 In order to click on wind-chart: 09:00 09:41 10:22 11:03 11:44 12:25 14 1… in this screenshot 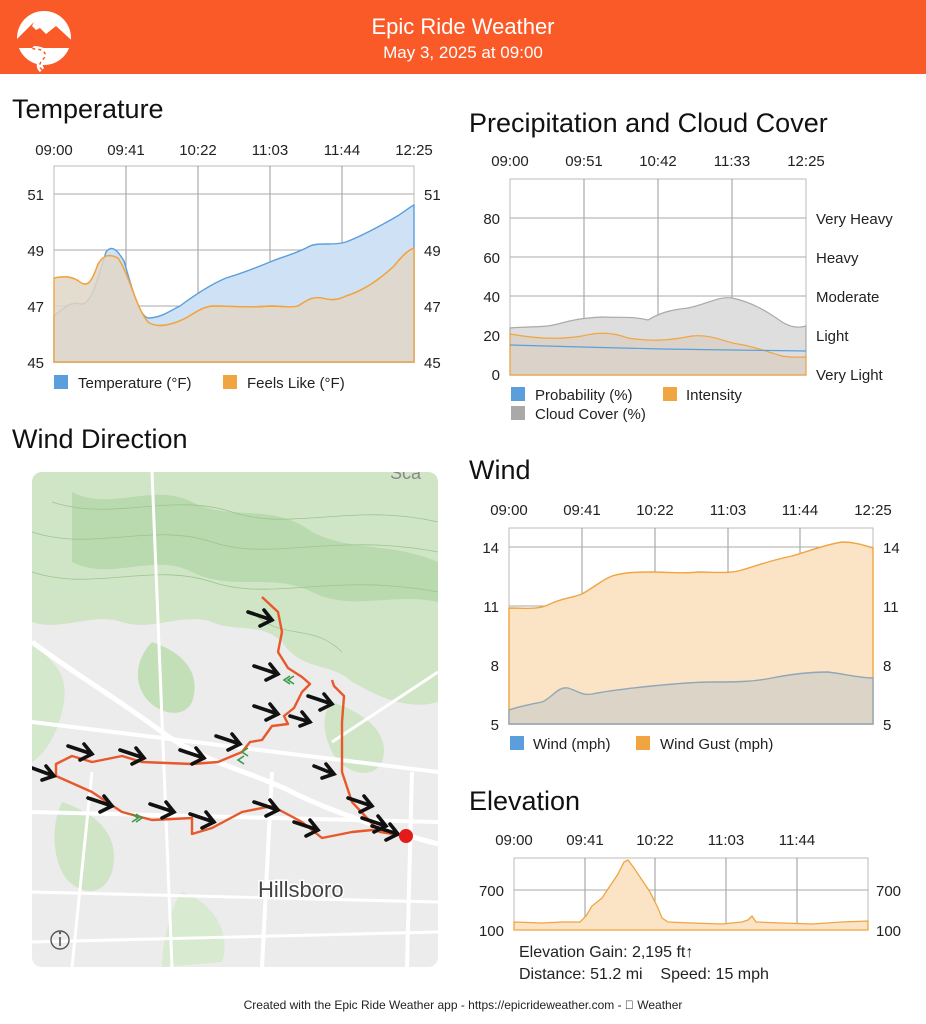, I will do `click(691, 627)`.